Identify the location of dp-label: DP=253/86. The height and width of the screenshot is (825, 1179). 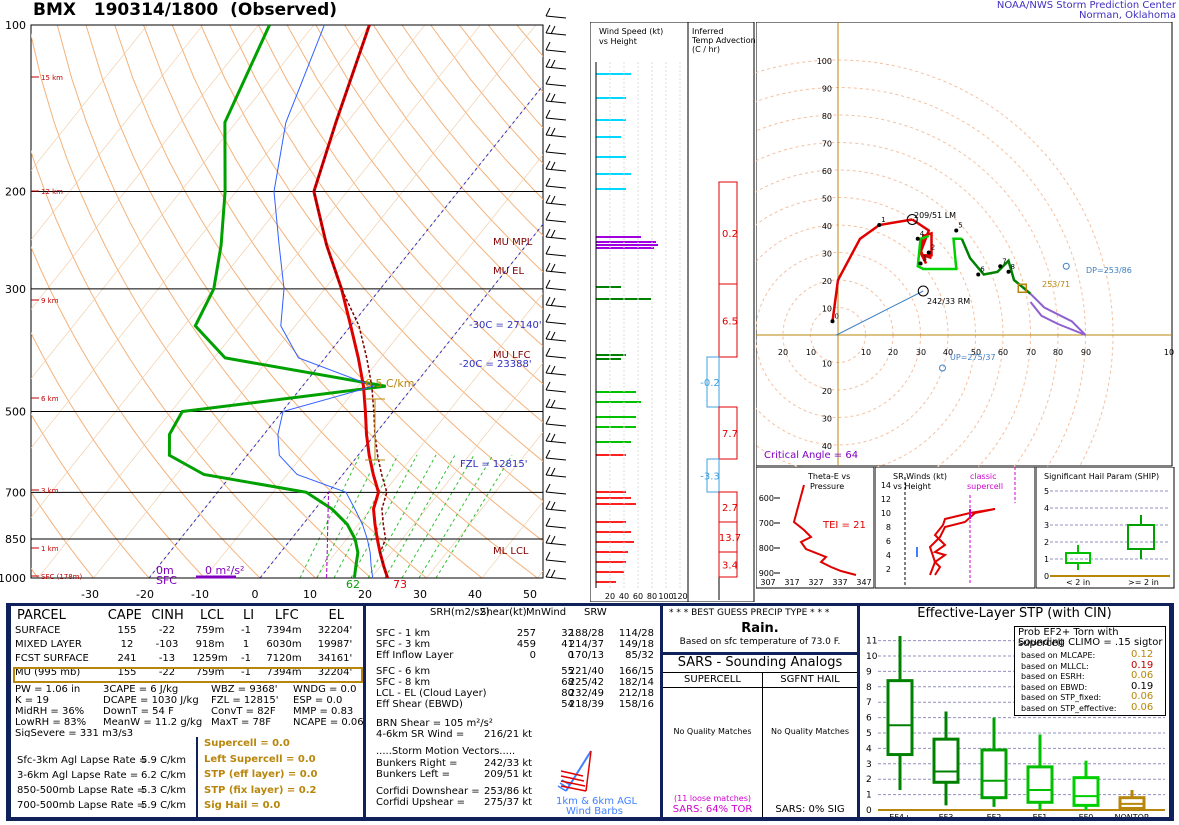
(1109, 270).